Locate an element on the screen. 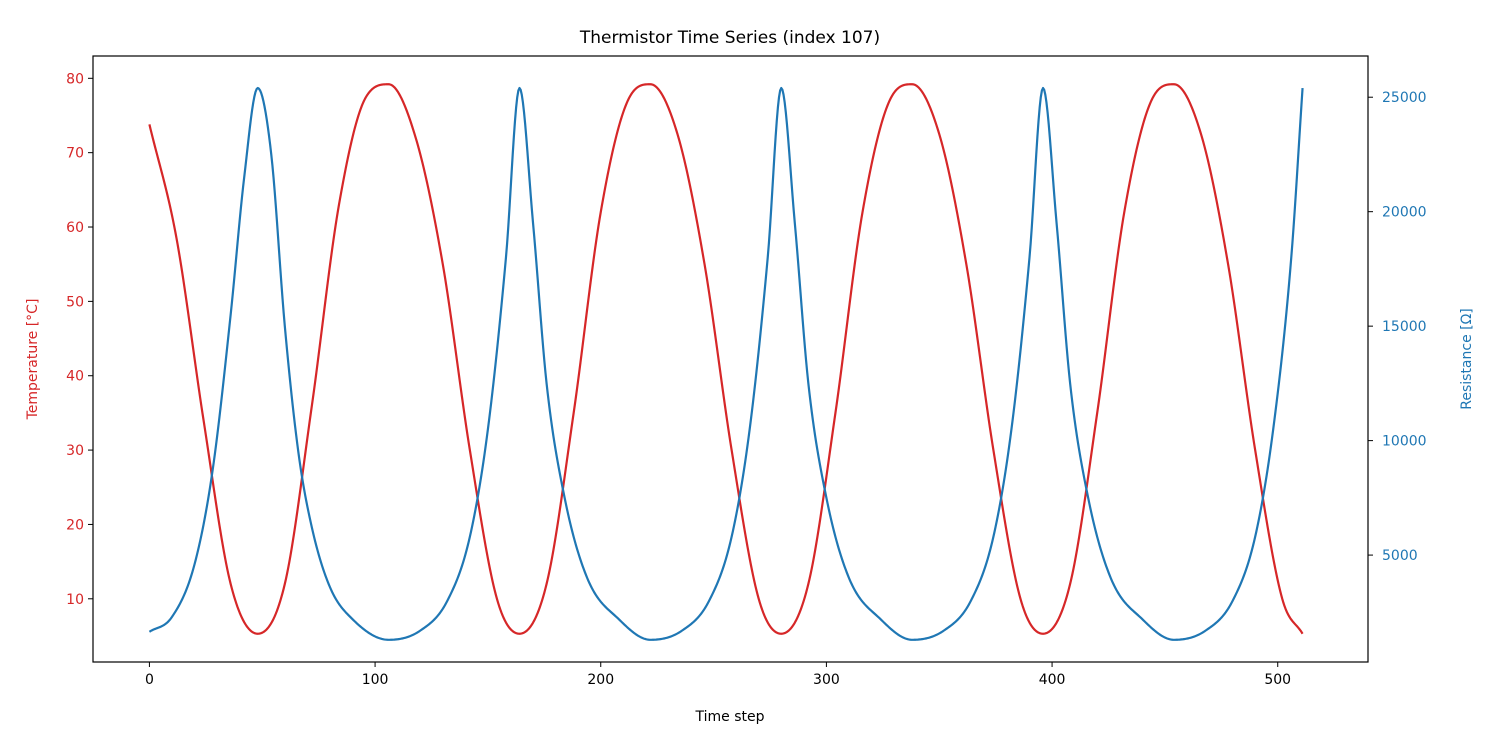  right-y-tick-label: 5000 is located at coordinates (1400, 556).